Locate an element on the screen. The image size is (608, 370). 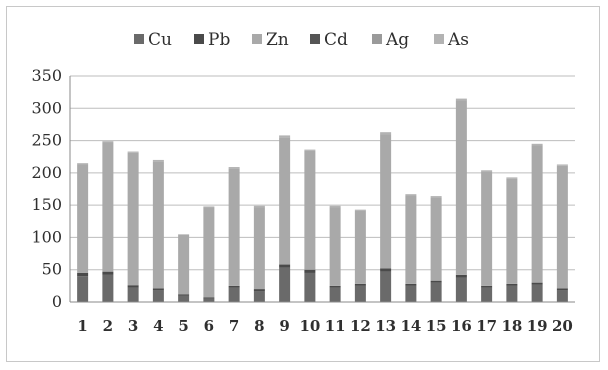
y-tick-label: 350 is located at coordinates (46, 75).